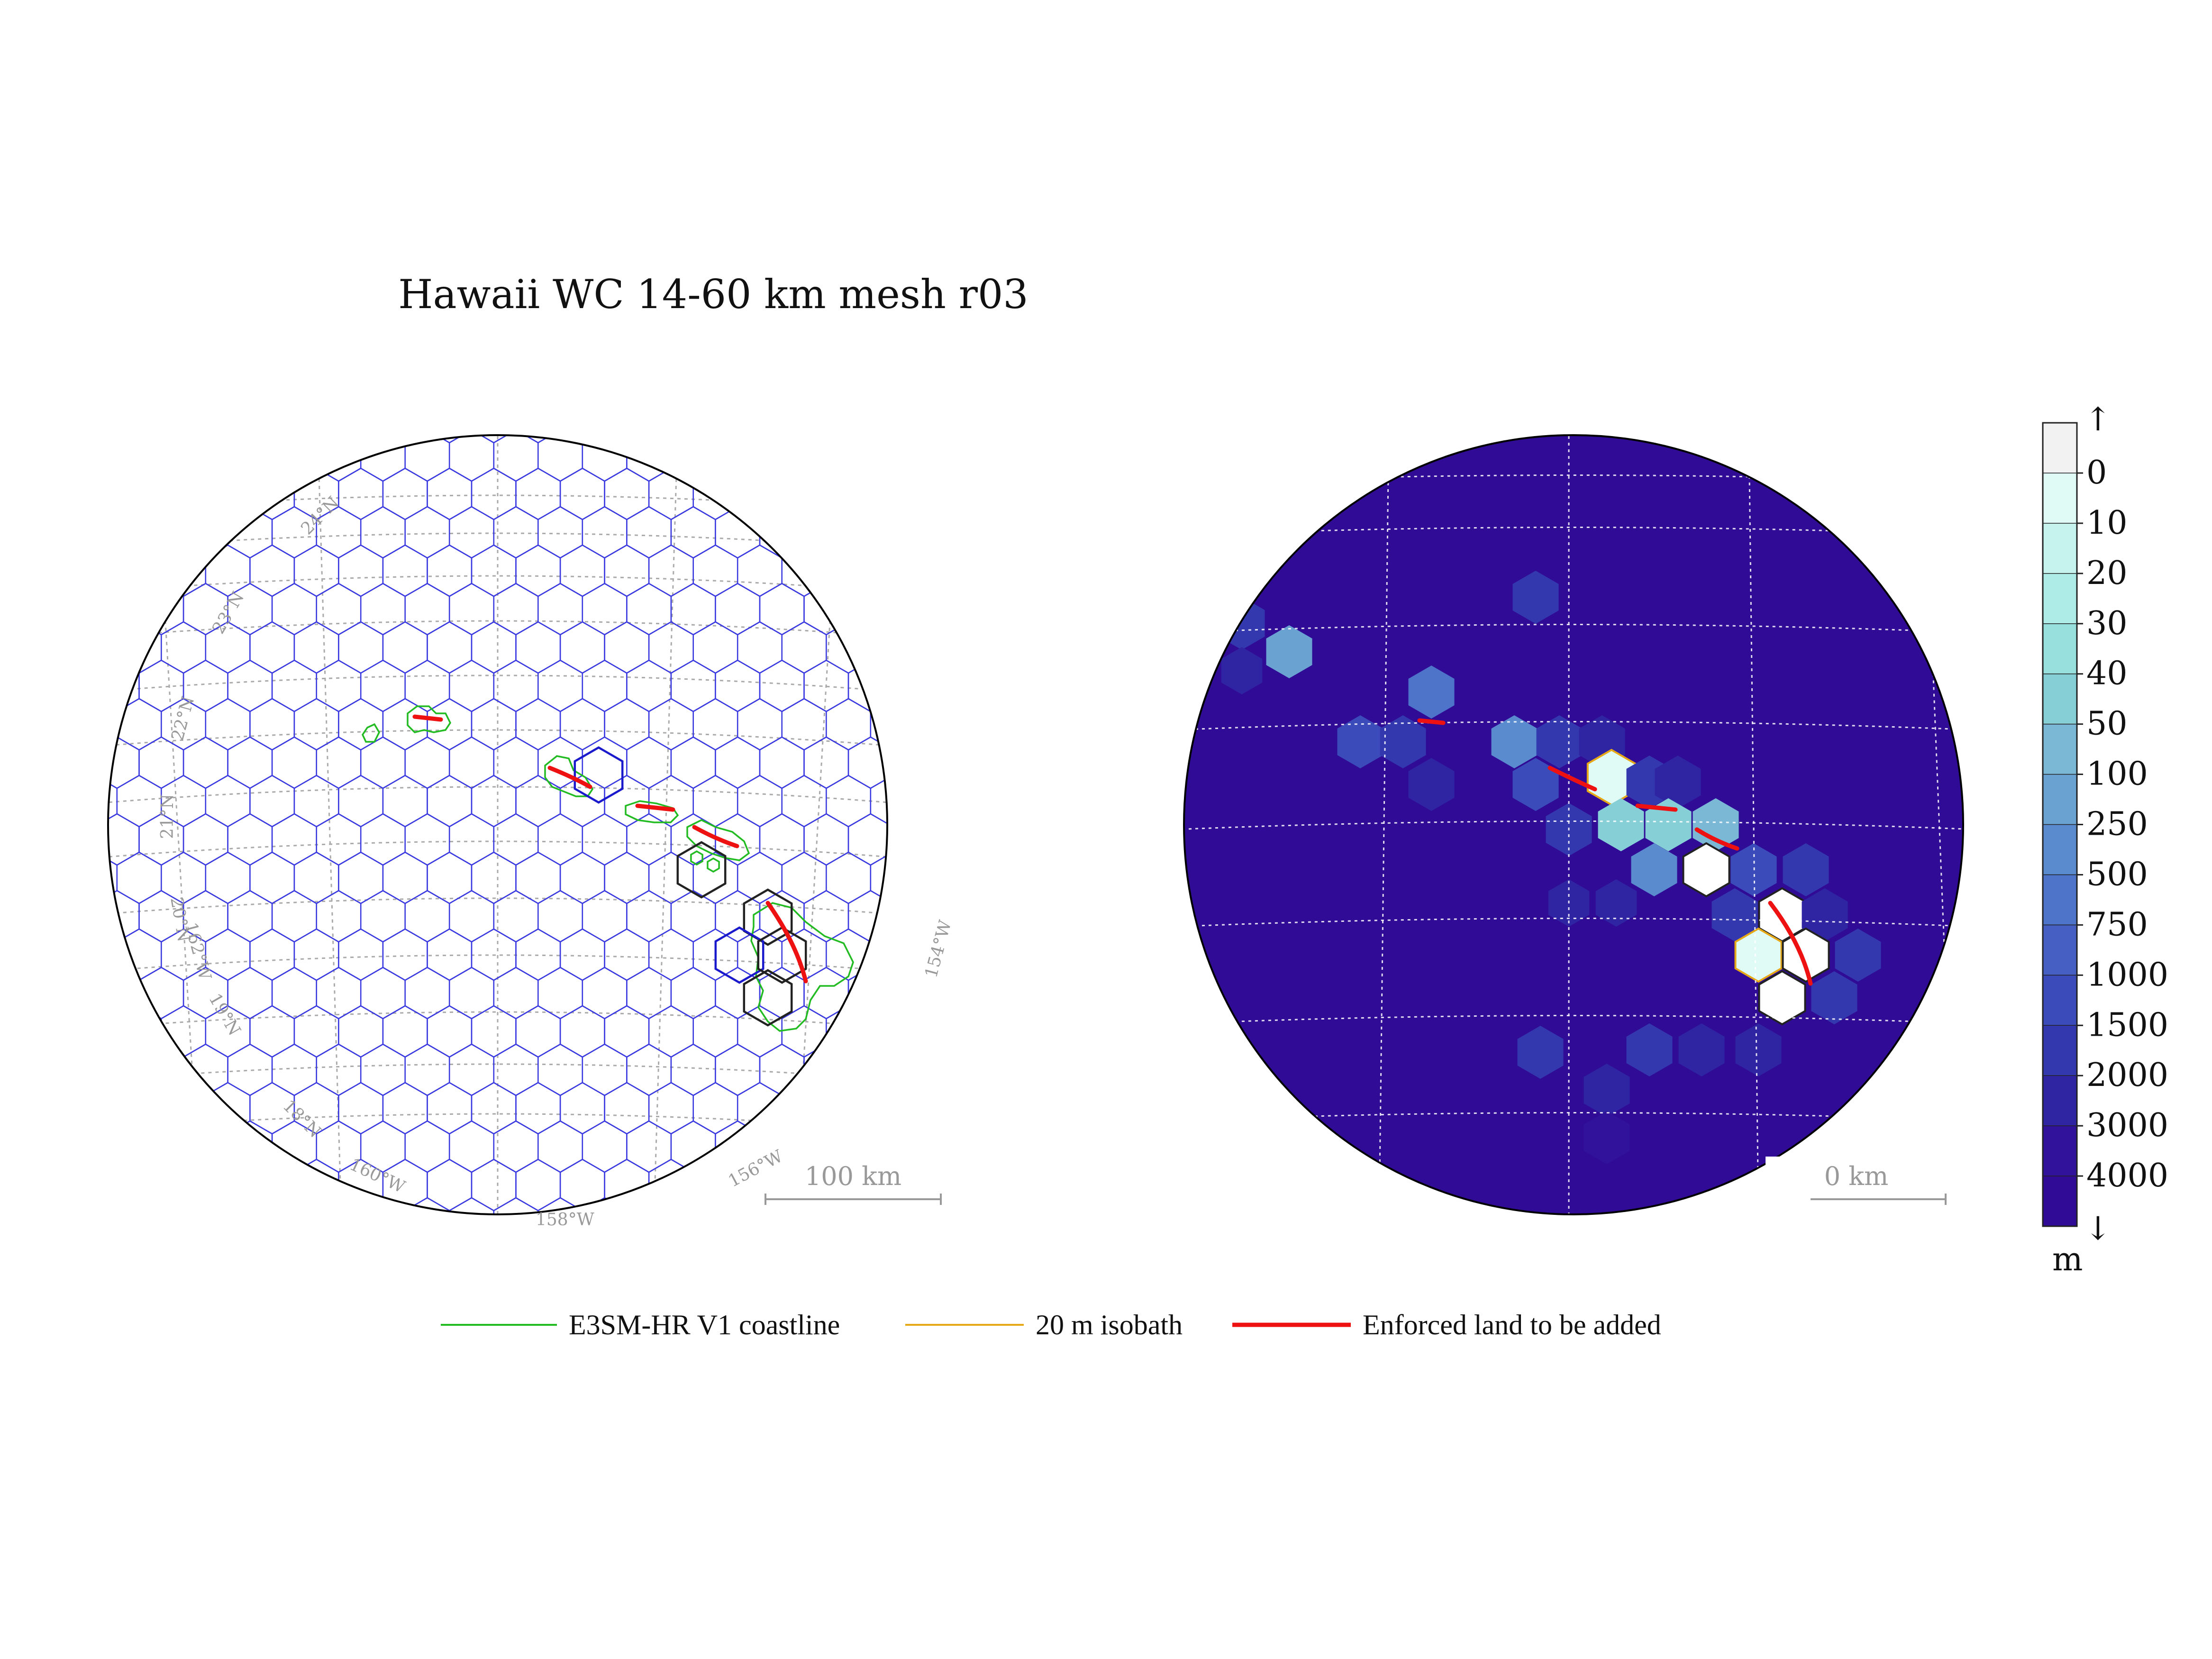 The height and width of the screenshot is (1659, 2212). What do you see at coordinates (1615, 852) in the screenshot?
I see `right-enforced-land` at bounding box center [1615, 852].